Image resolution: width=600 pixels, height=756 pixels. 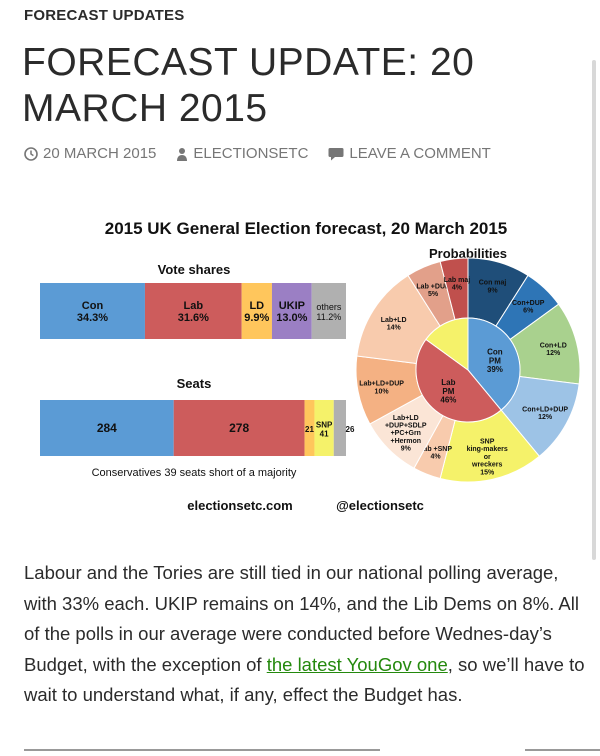 I want to click on vote-bar-ld, so click(x=256, y=311).